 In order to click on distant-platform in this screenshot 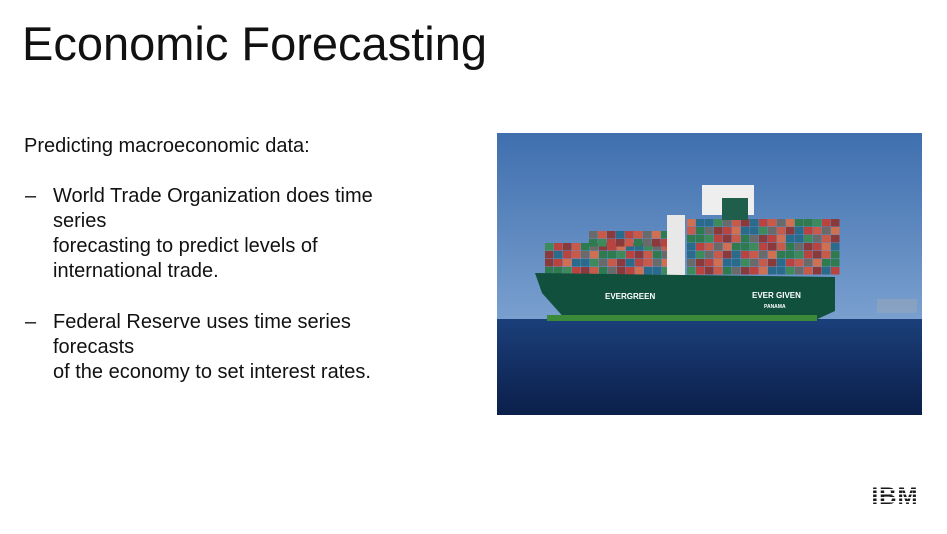, I will do `click(897, 306)`.